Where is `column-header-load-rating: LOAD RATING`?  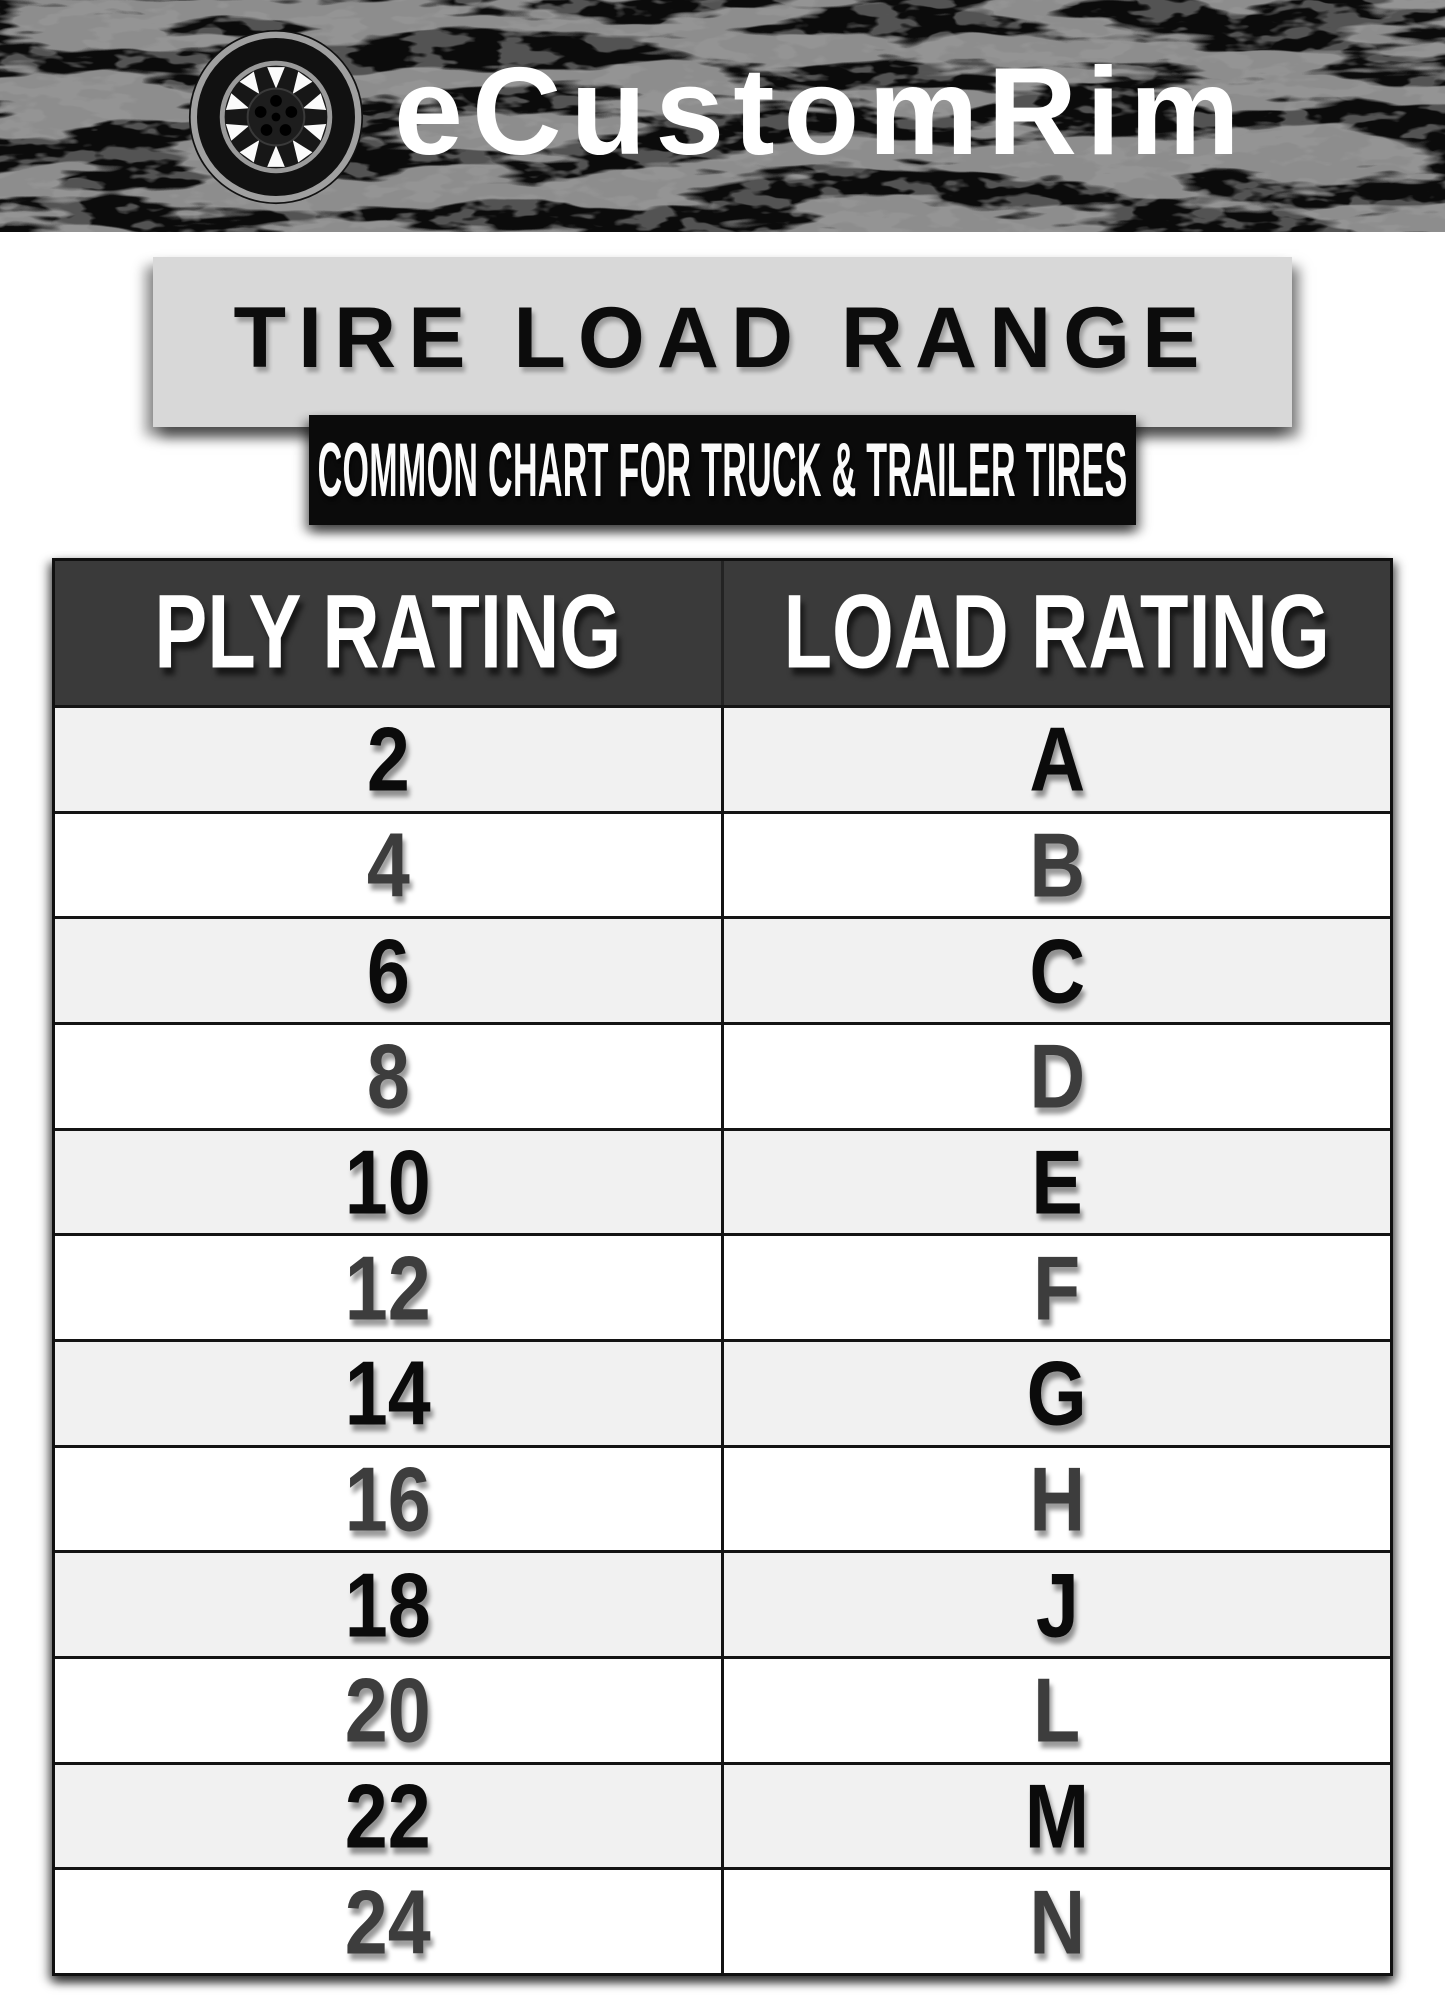
column-header-load-rating: LOAD RATING is located at coordinates (1057, 633).